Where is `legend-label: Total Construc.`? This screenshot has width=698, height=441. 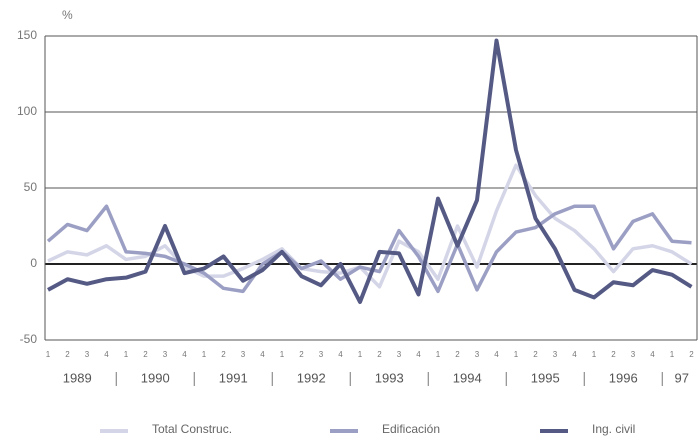
legend-label: Total Construc. is located at coordinates (192, 429).